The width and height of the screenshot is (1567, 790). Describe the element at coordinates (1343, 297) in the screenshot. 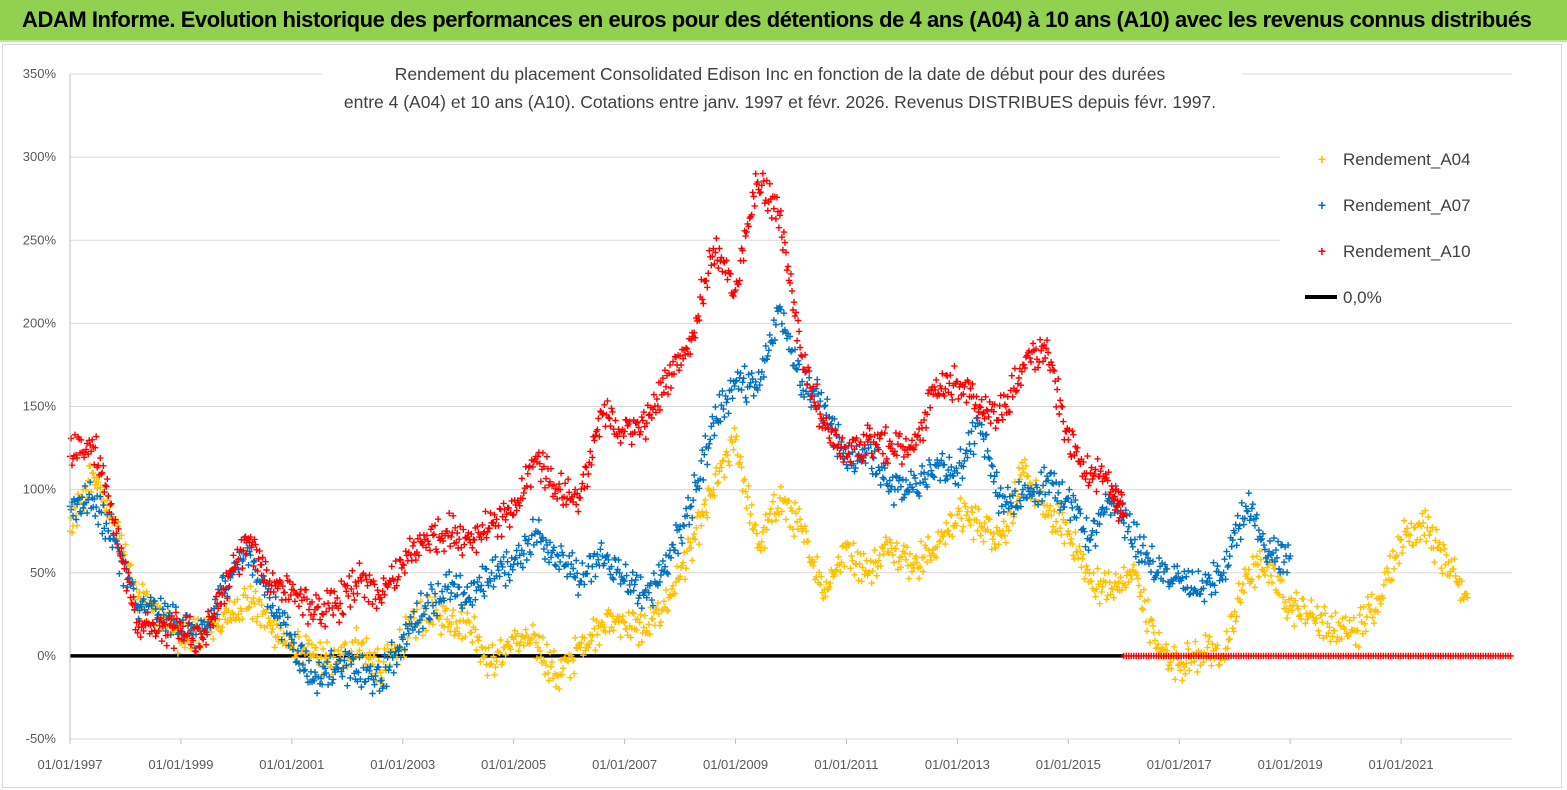

I see `legend-item-zero: 0,0%` at that location.